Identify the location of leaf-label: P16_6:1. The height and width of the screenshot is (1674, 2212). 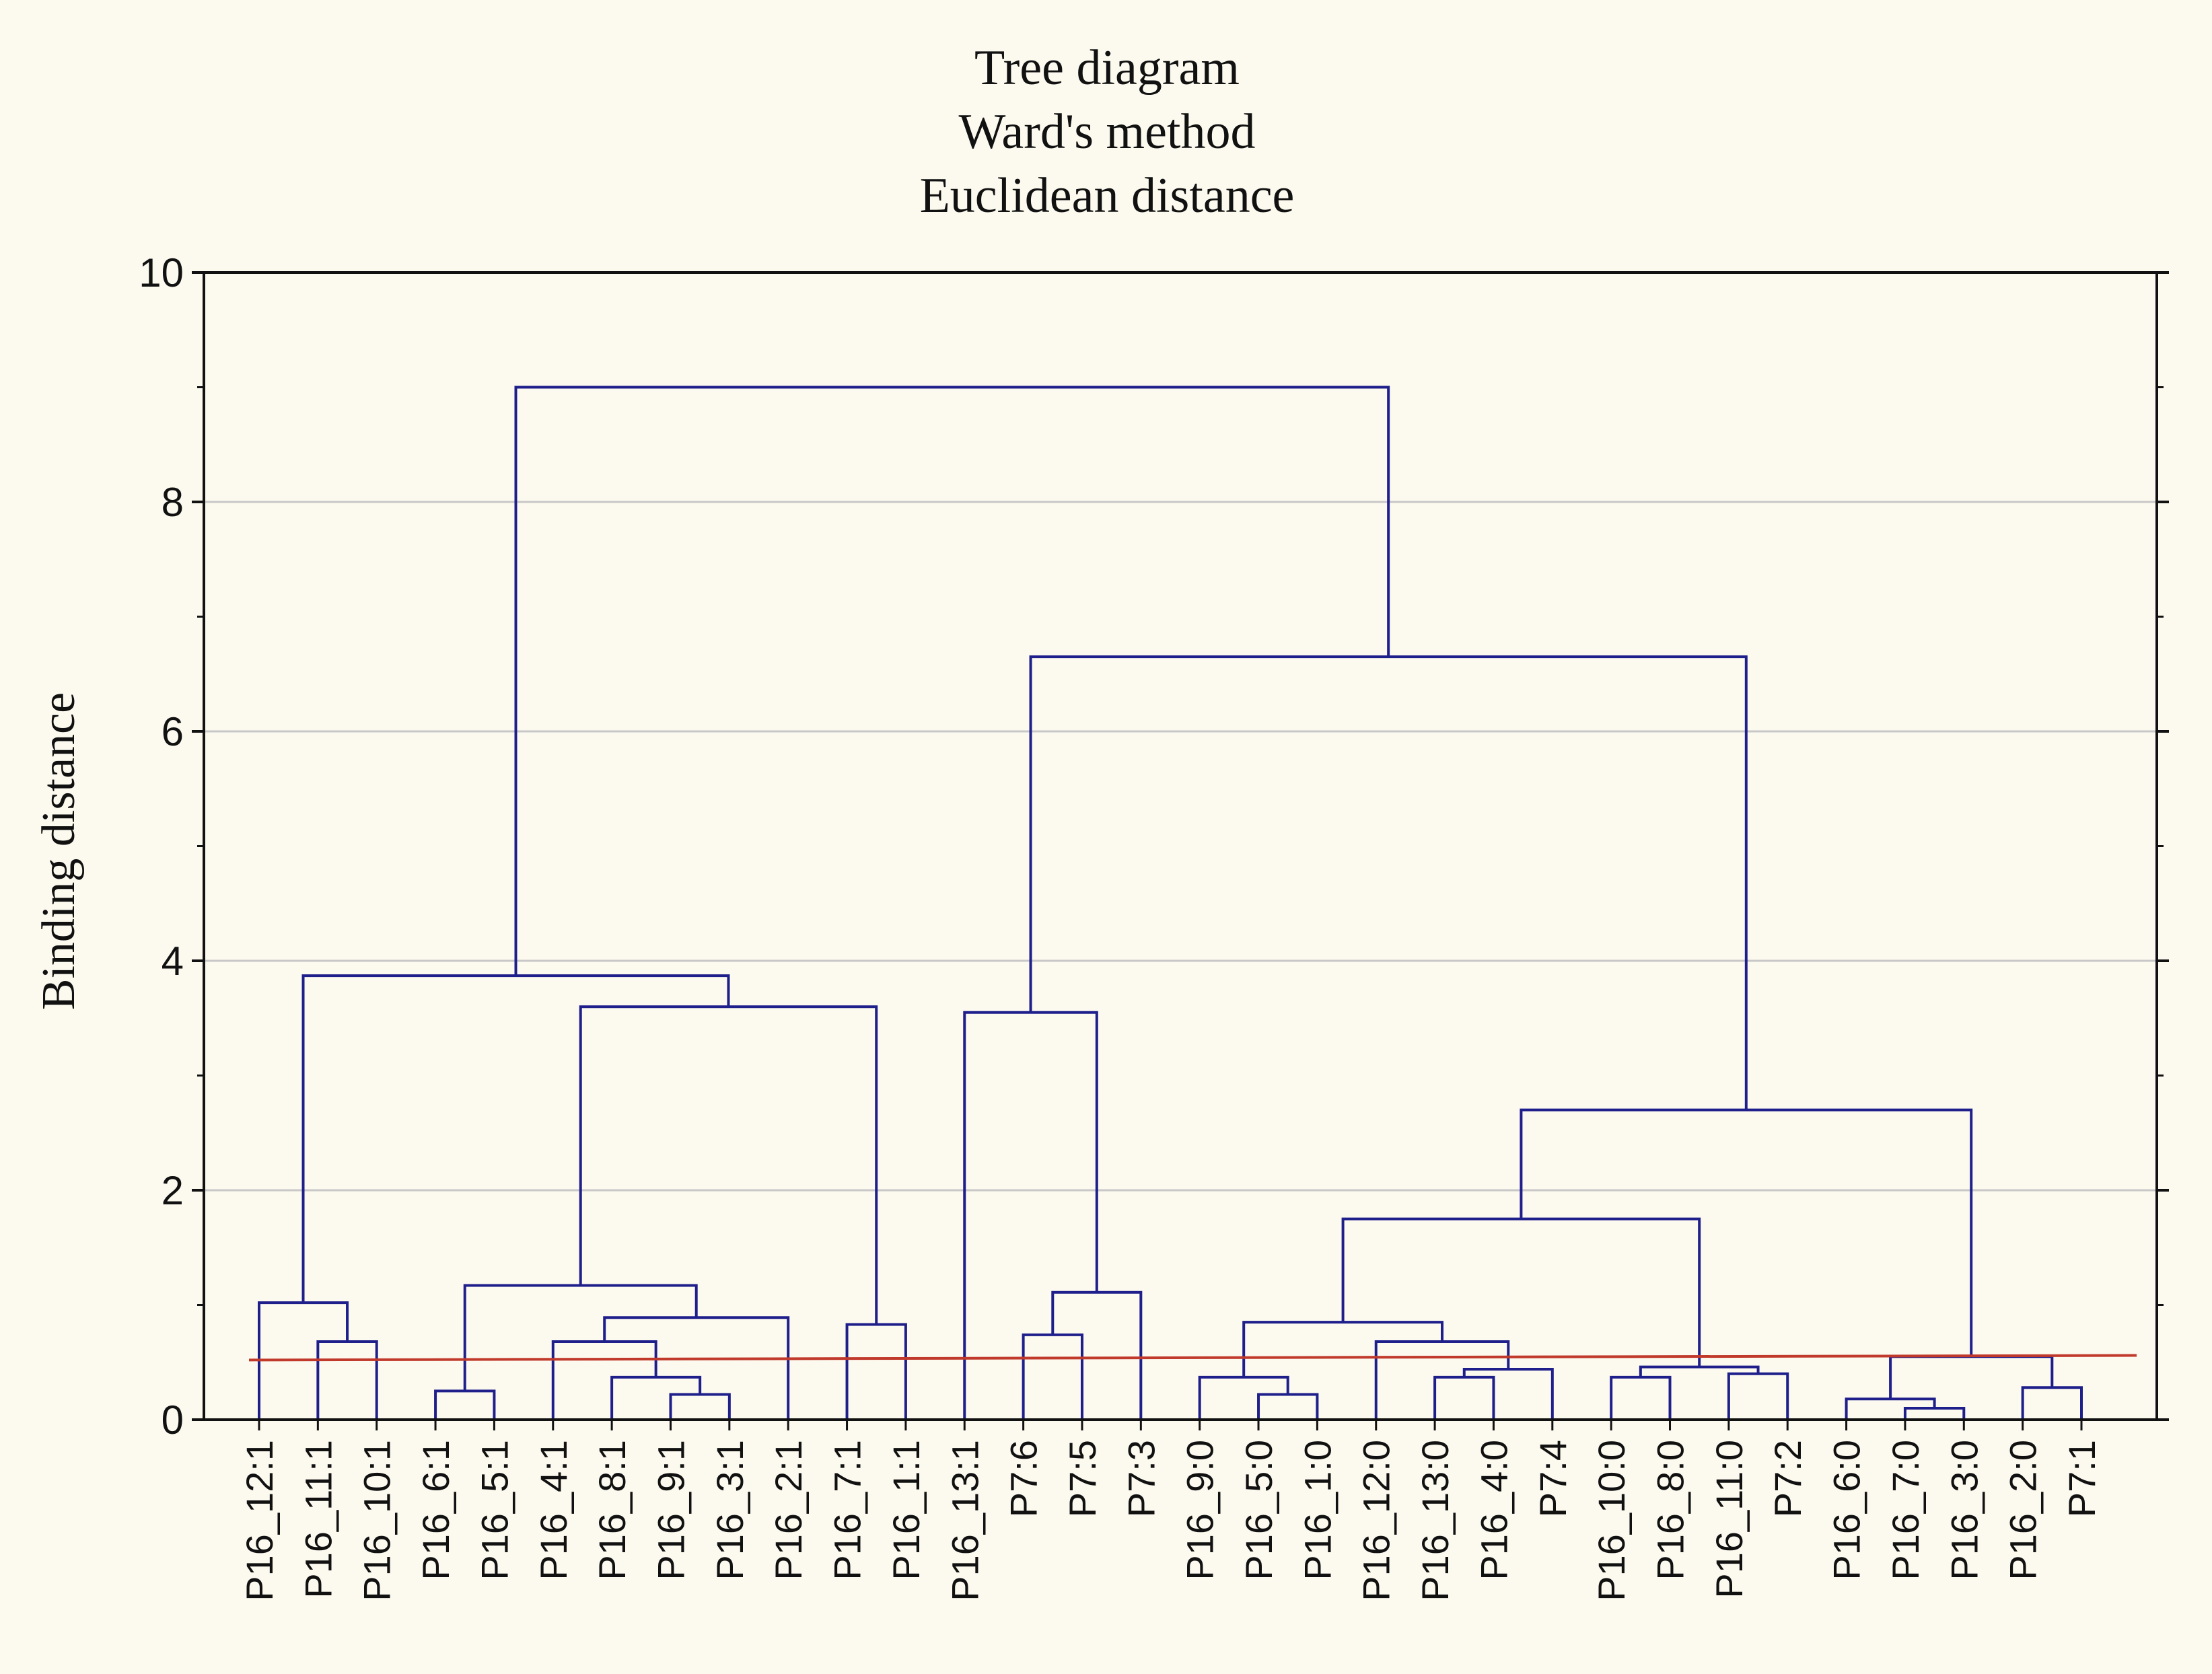
(436, 1510).